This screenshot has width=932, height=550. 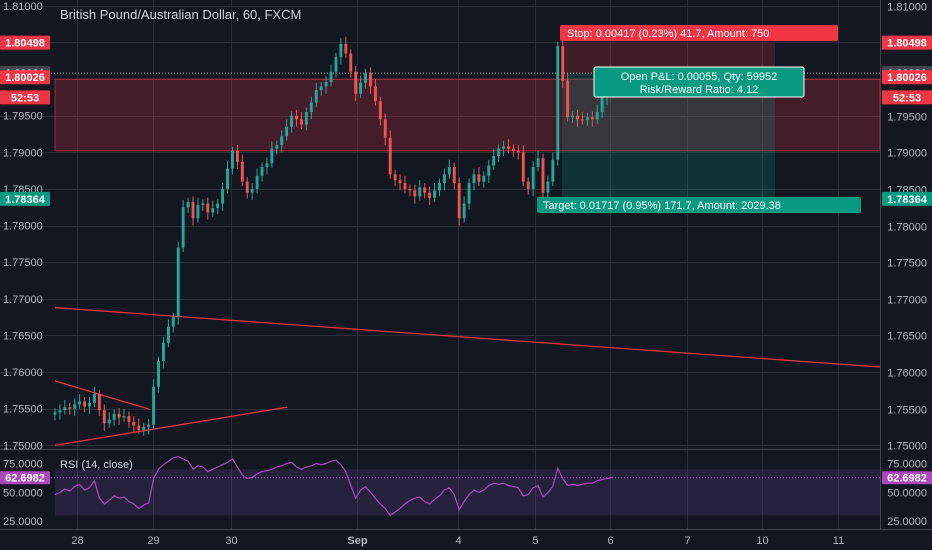 I want to click on price-tag: 1.80498, so click(x=25, y=42).